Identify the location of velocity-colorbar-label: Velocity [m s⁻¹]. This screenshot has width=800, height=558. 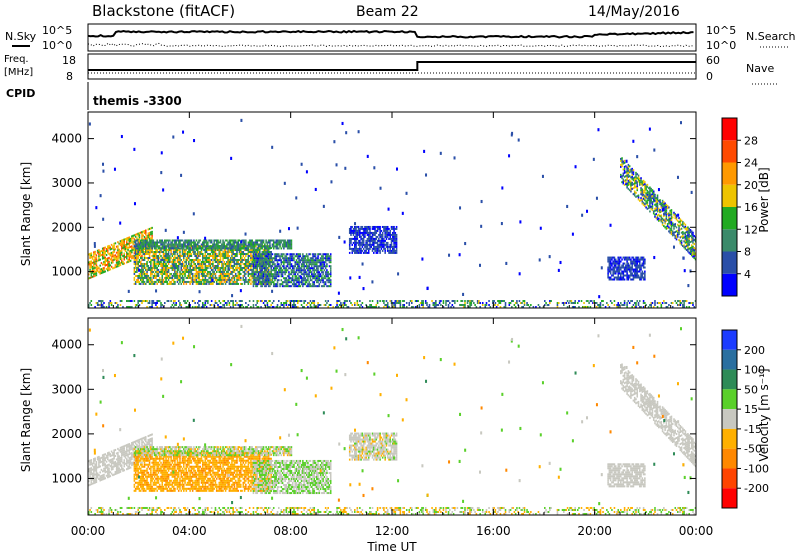
(764, 414).